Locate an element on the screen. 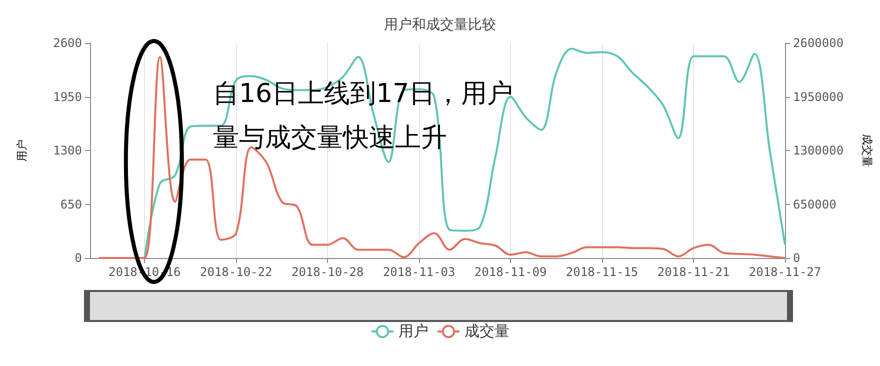  x-tick-label: 2018-11-15 is located at coordinates (602, 272).